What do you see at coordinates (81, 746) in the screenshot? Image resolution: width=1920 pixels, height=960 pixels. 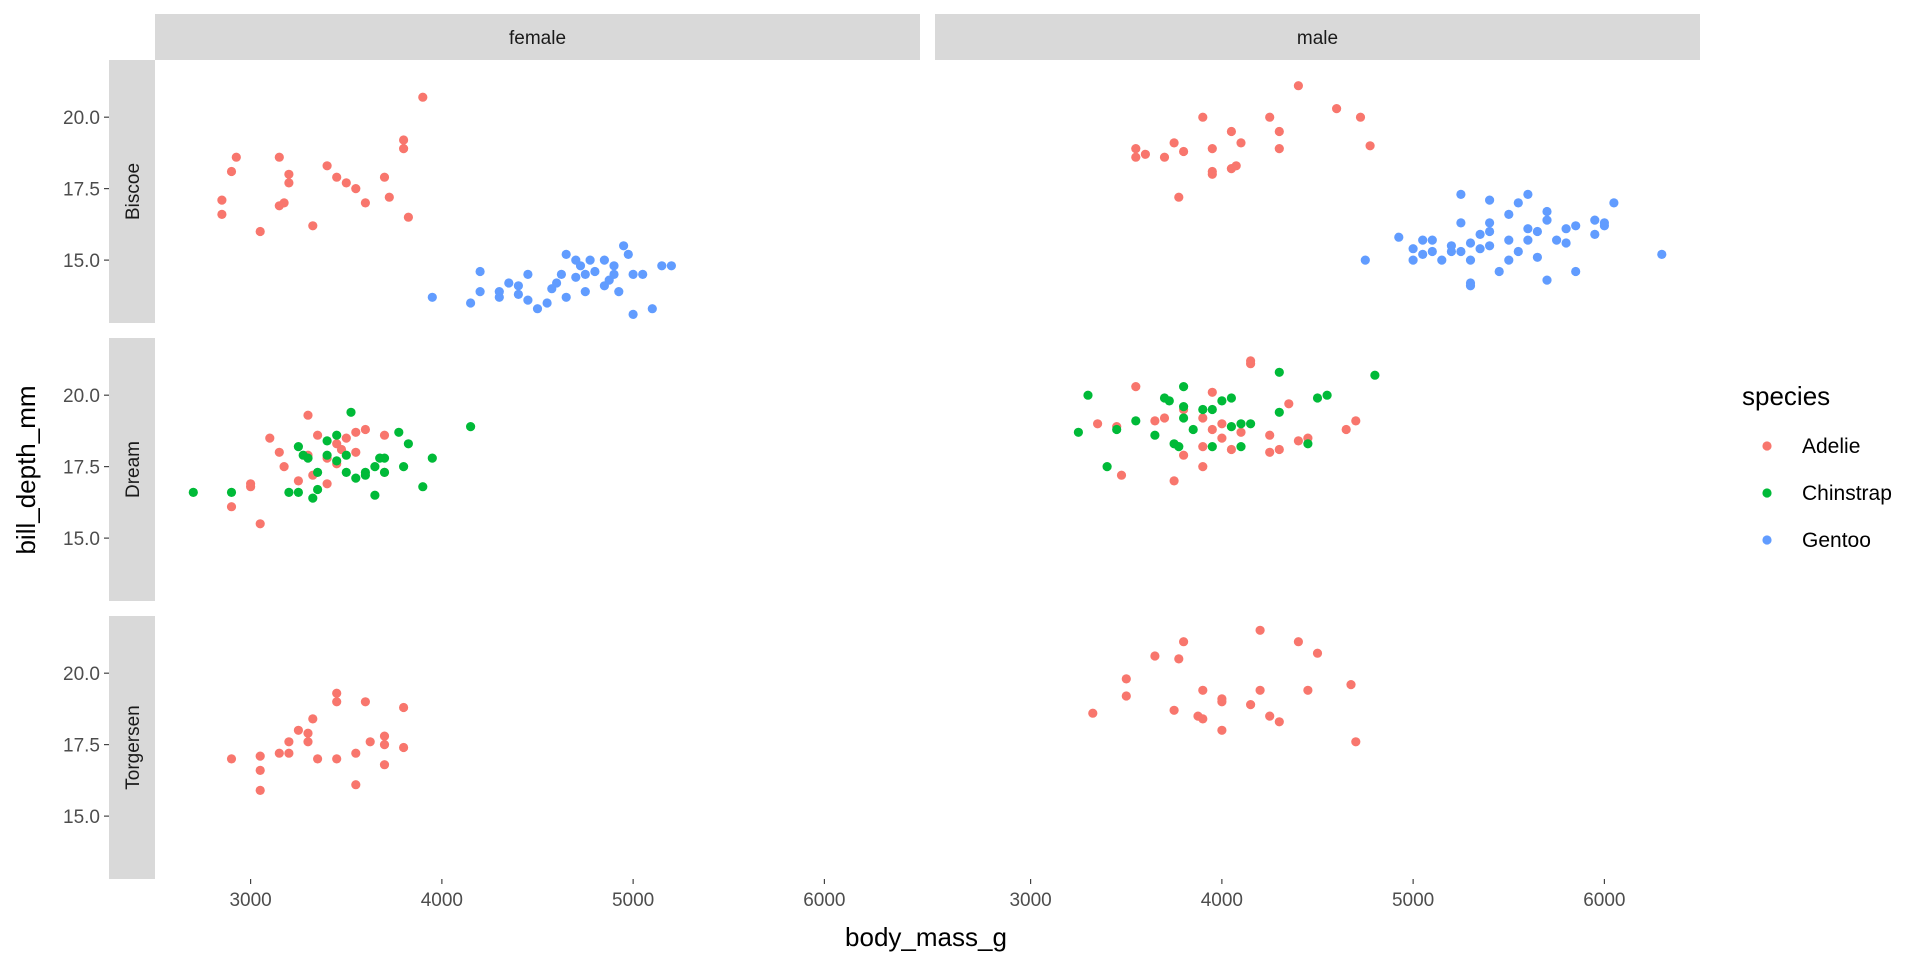 I see `y-tick-label: 17.5` at bounding box center [81, 746].